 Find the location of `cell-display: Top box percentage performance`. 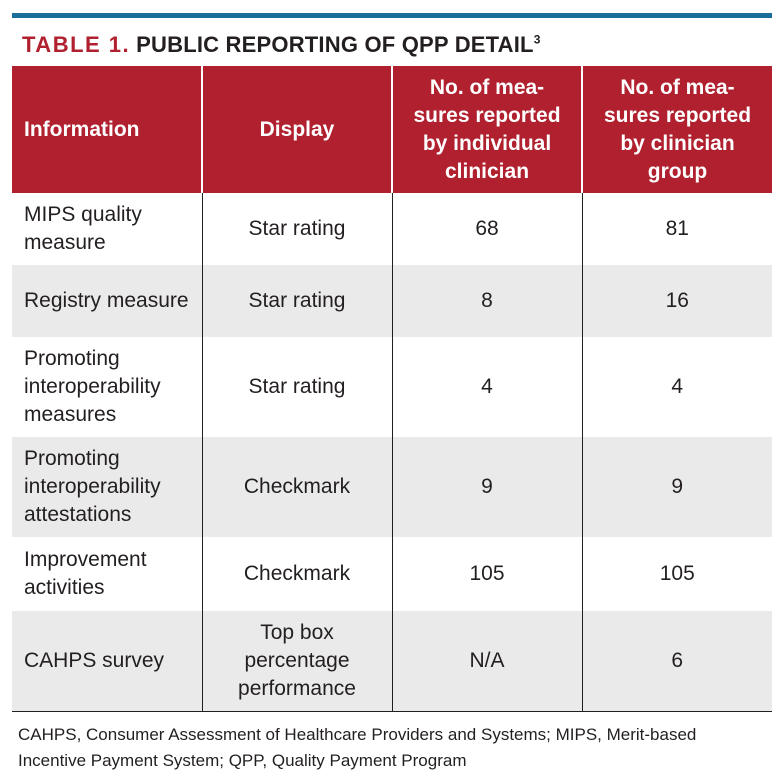

cell-display: Top box percentage performance is located at coordinates (296, 661).